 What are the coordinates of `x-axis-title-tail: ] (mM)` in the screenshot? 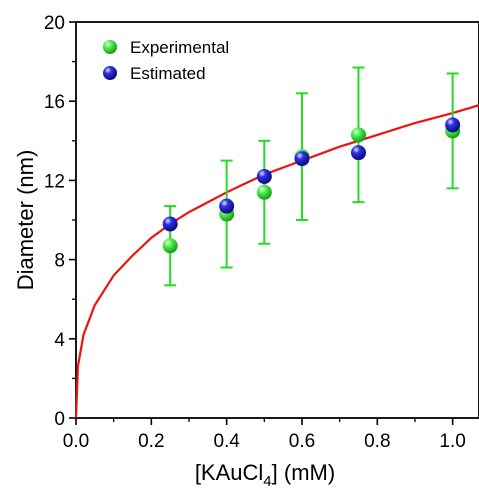 It's located at (304, 472).